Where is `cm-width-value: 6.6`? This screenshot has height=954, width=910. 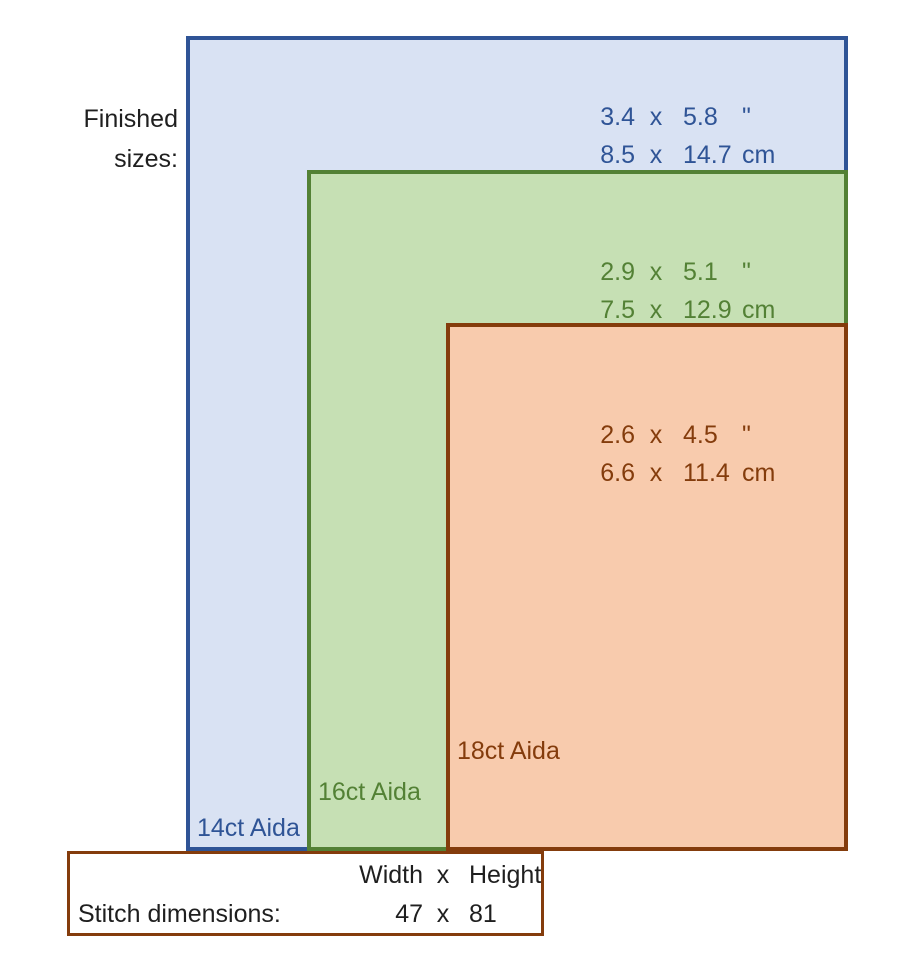
cm-width-value: 6.6 is located at coordinates (617, 473).